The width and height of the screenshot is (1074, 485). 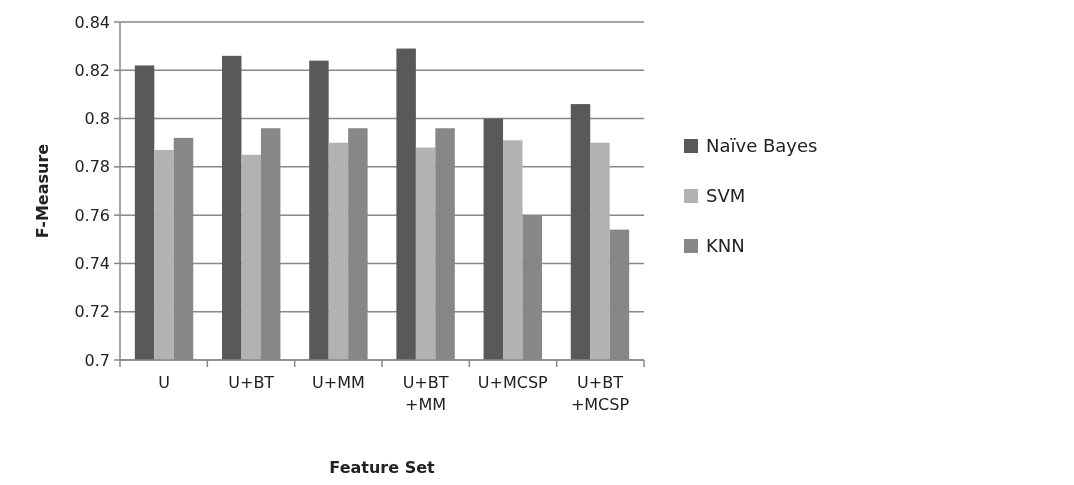 I want to click on x-tick-label: U, so click(x=164, y=382).